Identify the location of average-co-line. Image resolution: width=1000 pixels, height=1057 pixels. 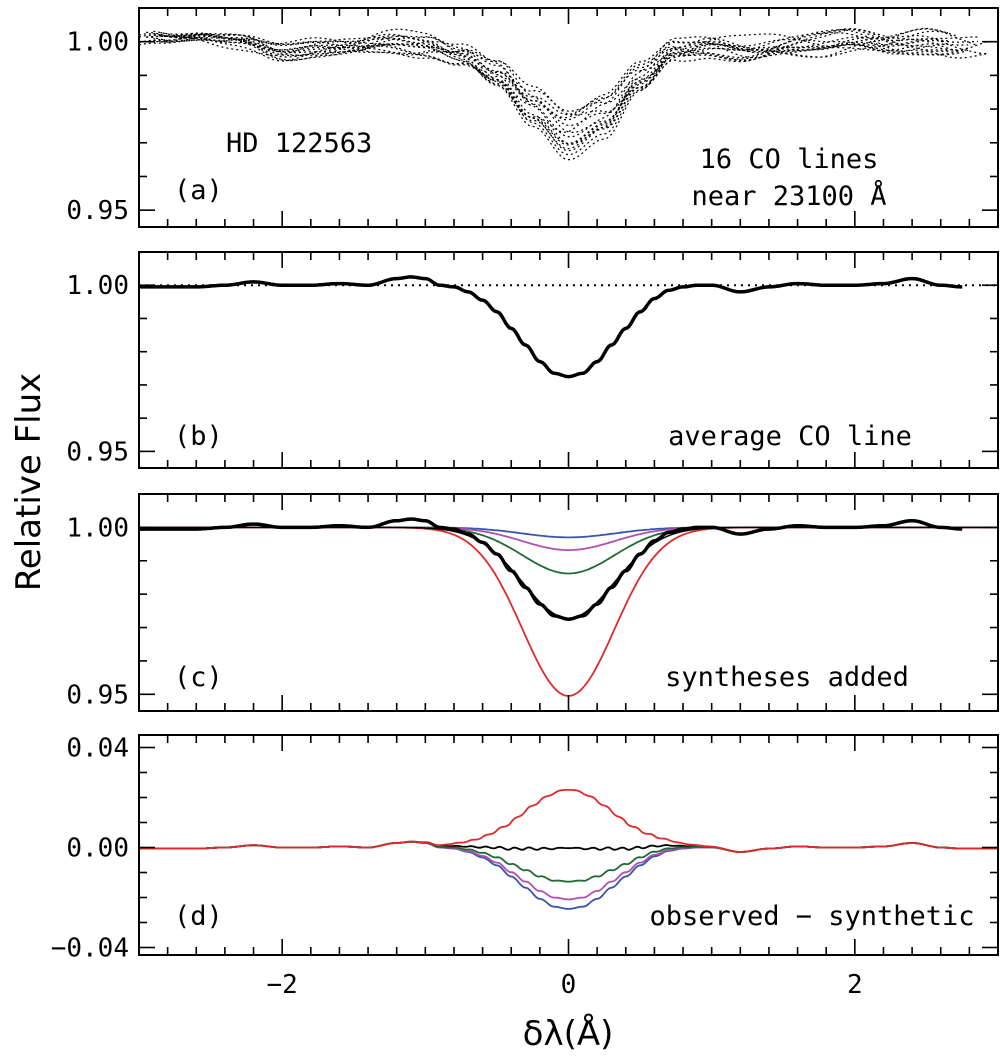
(551, 327).